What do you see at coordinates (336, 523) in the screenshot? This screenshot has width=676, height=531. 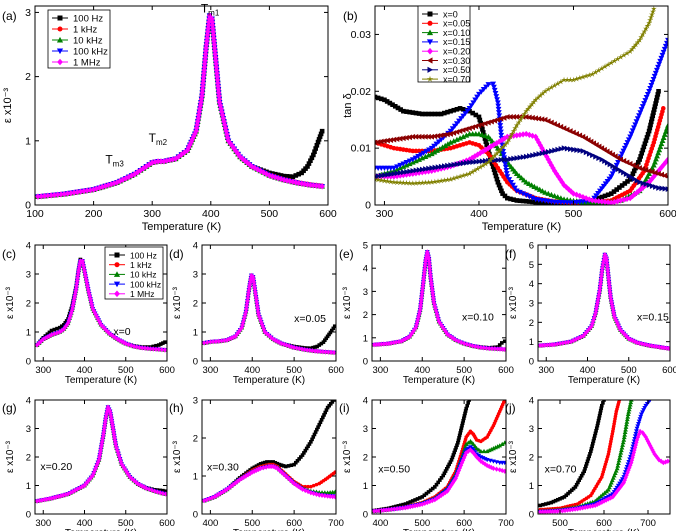 I see `x-tick-label: 700` at bounding box center [336, 523].